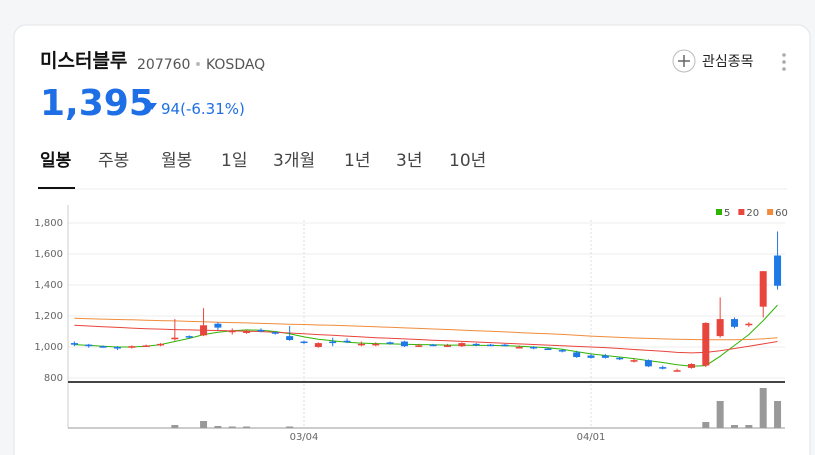  Describe the element at coordinates (784, 62) in the screenshot. I see `more-menu` at that location.